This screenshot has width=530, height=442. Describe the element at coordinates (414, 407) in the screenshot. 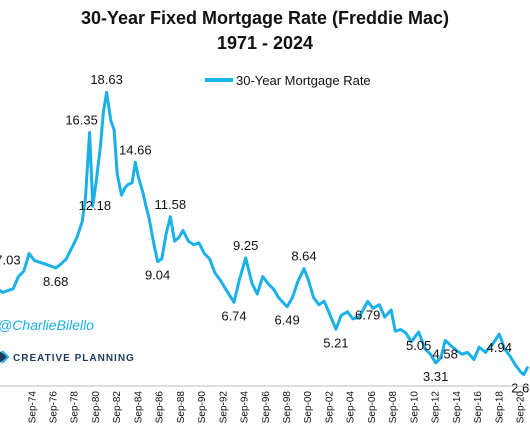

I see `x-tick-label: Sep-10` at that location.